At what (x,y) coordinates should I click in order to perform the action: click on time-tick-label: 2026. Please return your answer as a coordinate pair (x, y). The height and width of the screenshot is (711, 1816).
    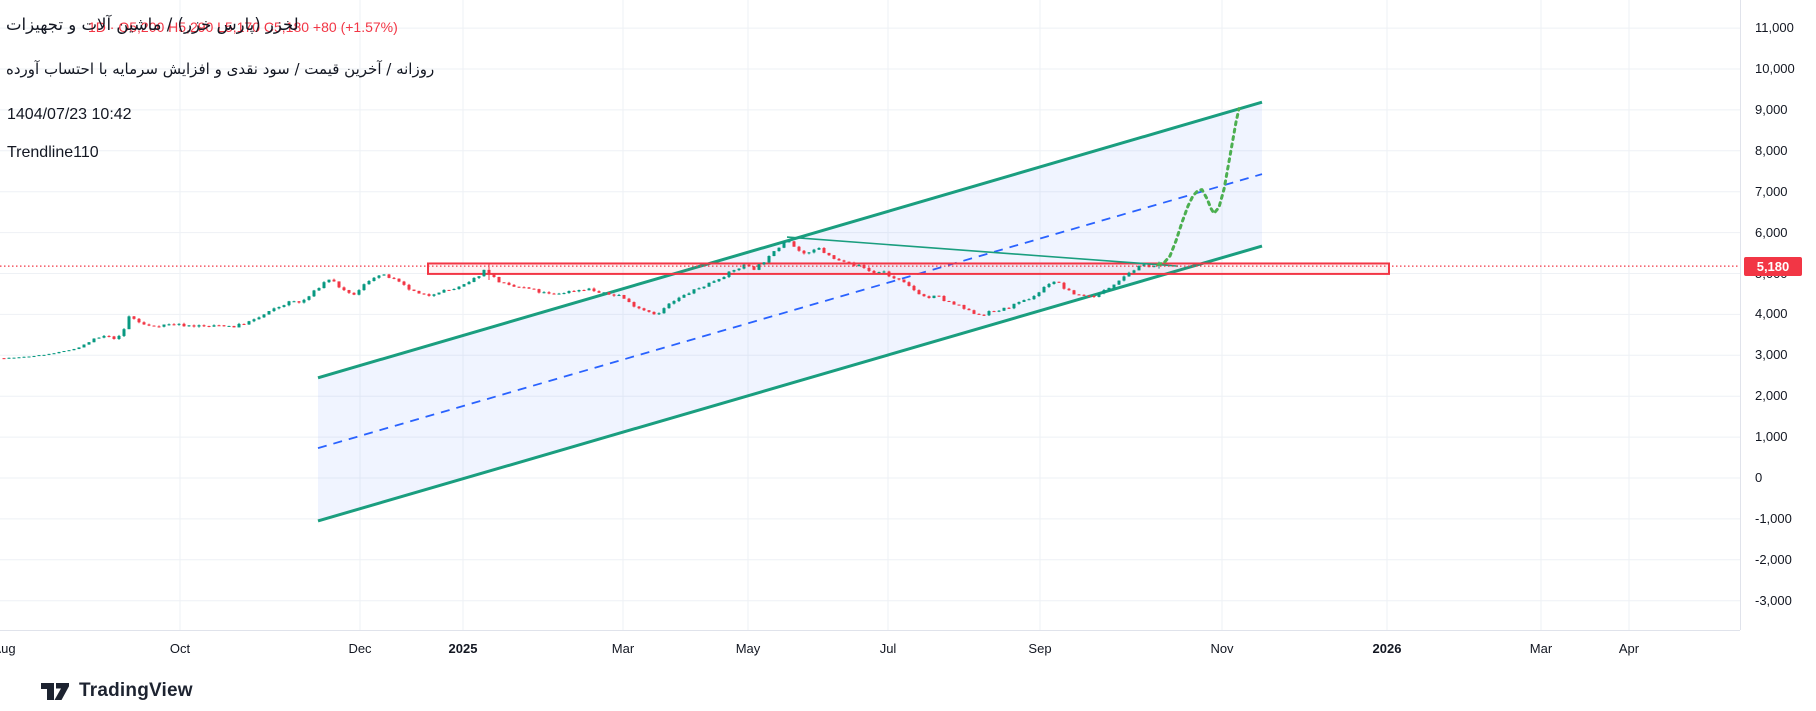
    Looking at the image, I should click on (1387, 648).